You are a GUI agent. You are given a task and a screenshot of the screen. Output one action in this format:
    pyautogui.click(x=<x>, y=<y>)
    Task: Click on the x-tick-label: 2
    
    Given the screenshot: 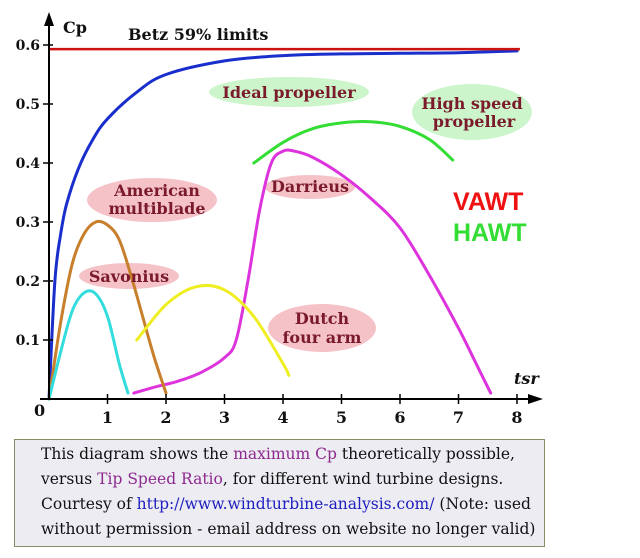 What is the action you would take?
    pyautogui.click(x=165, y=417)
    